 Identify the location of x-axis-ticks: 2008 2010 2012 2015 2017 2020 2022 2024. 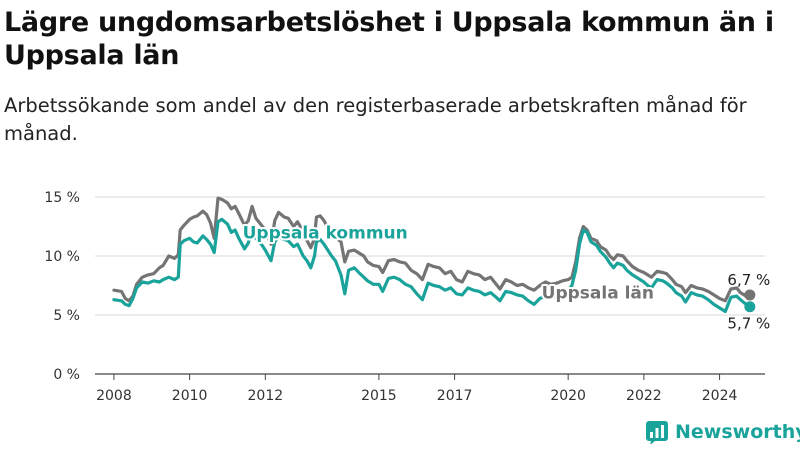
(416, 389).